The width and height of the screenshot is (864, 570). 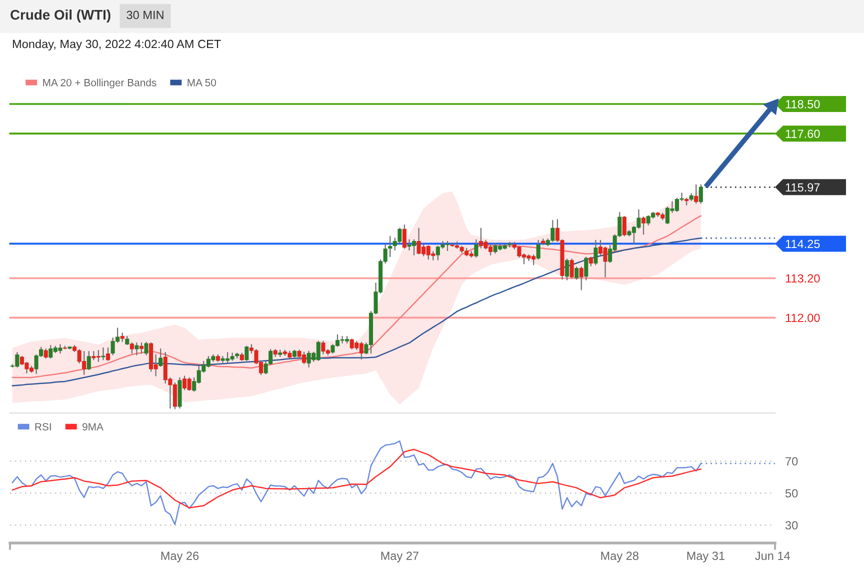 What do you see at coordinates (791, 493) in the screenshot?
I see `y-tick-label: 50` at bounding box center [791, 493].